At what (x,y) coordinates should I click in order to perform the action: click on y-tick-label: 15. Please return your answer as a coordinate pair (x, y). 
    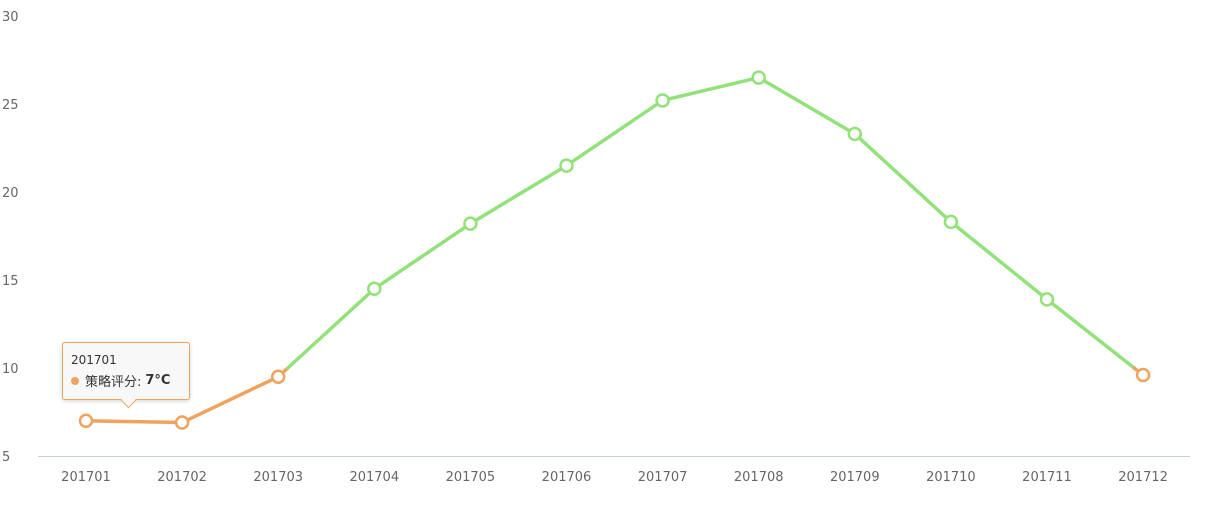
    Looking at the image, I should click on (10, 281).